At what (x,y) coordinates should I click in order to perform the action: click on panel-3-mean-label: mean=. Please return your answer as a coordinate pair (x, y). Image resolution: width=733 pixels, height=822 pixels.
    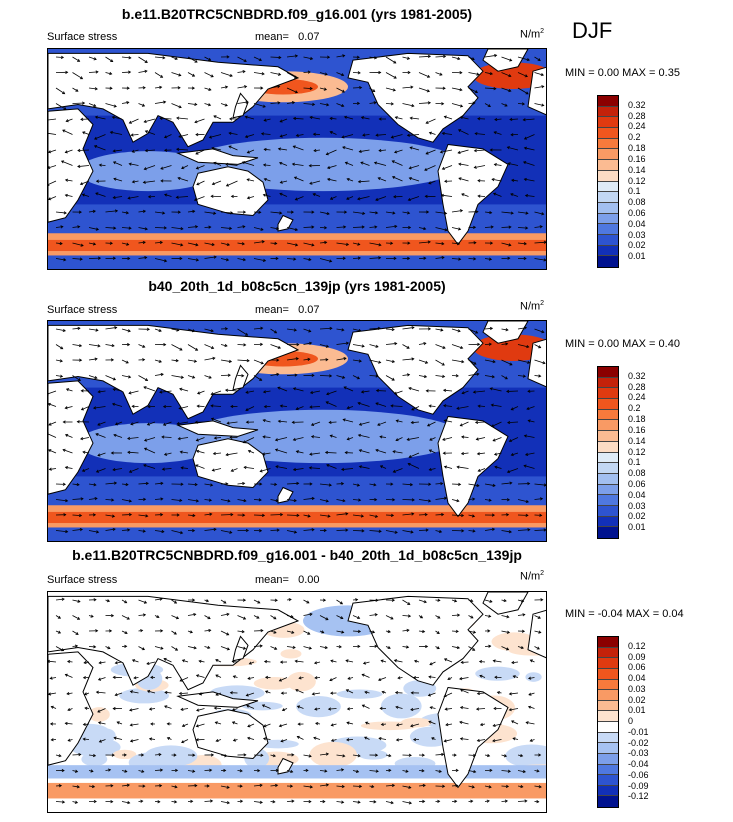
    Looking at the image, I should click on (272, 580).